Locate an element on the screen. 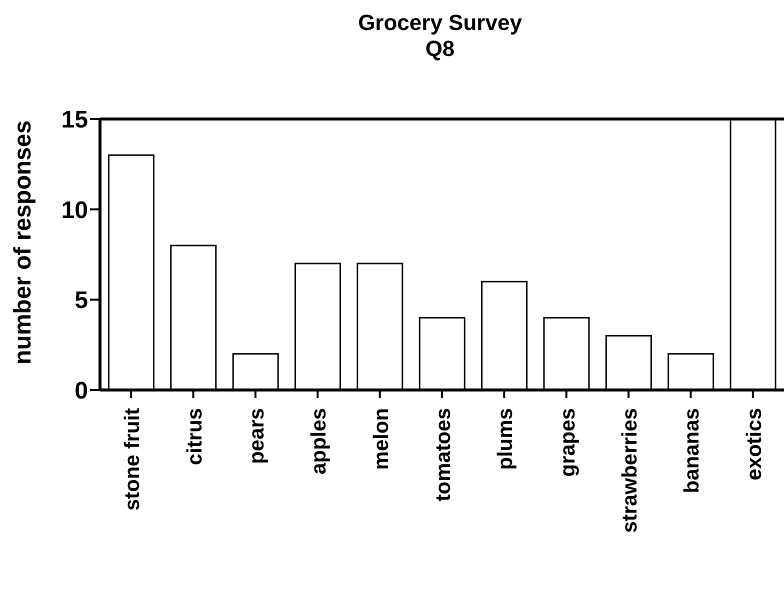 The width and height of the screenshot is (784, 613). x-tick-label: plums is located at coordinates (506, 439).